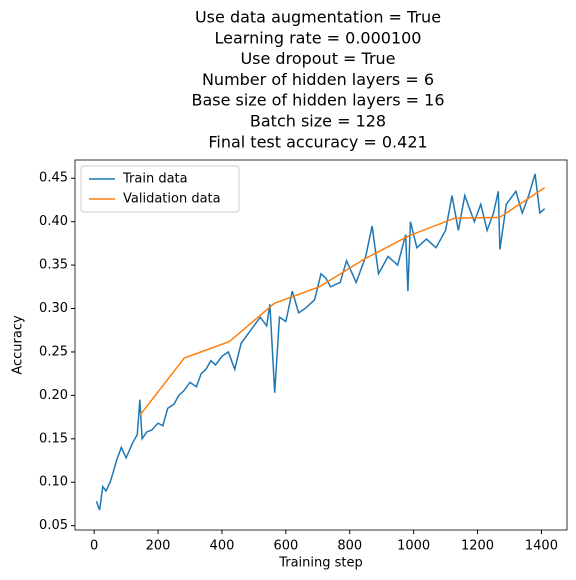 This screenshot has height=580, width=576. Describe the element at coordinates (318, 37) in the screenshot. I see `chart-title: Learning rate = 0.000100` at that location.